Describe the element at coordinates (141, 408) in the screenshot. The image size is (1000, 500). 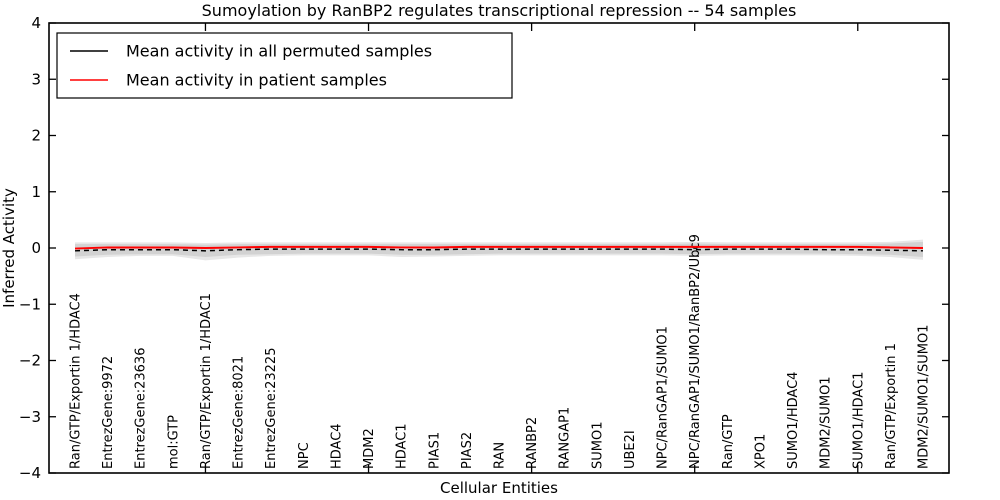
I see `x-tick-label: EntrezGene:23636` at that location.